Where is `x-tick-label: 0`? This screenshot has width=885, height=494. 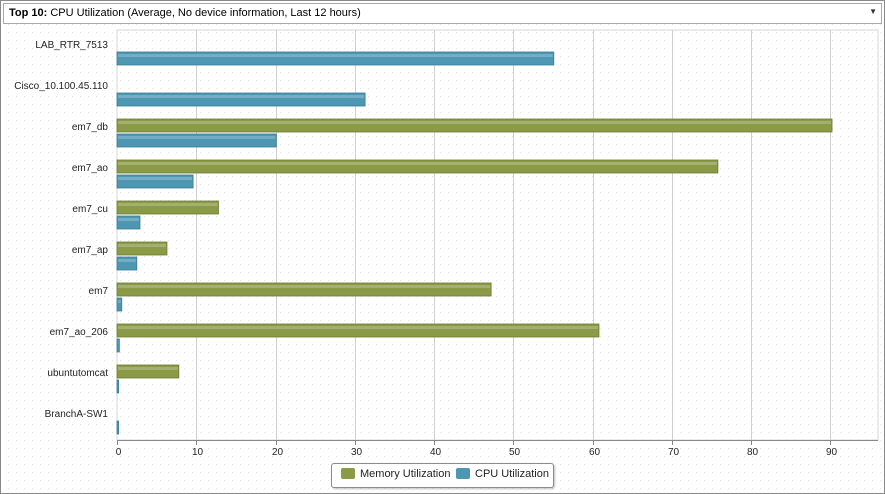
x-tick-label: 0 is located at coordinates (119, 452).